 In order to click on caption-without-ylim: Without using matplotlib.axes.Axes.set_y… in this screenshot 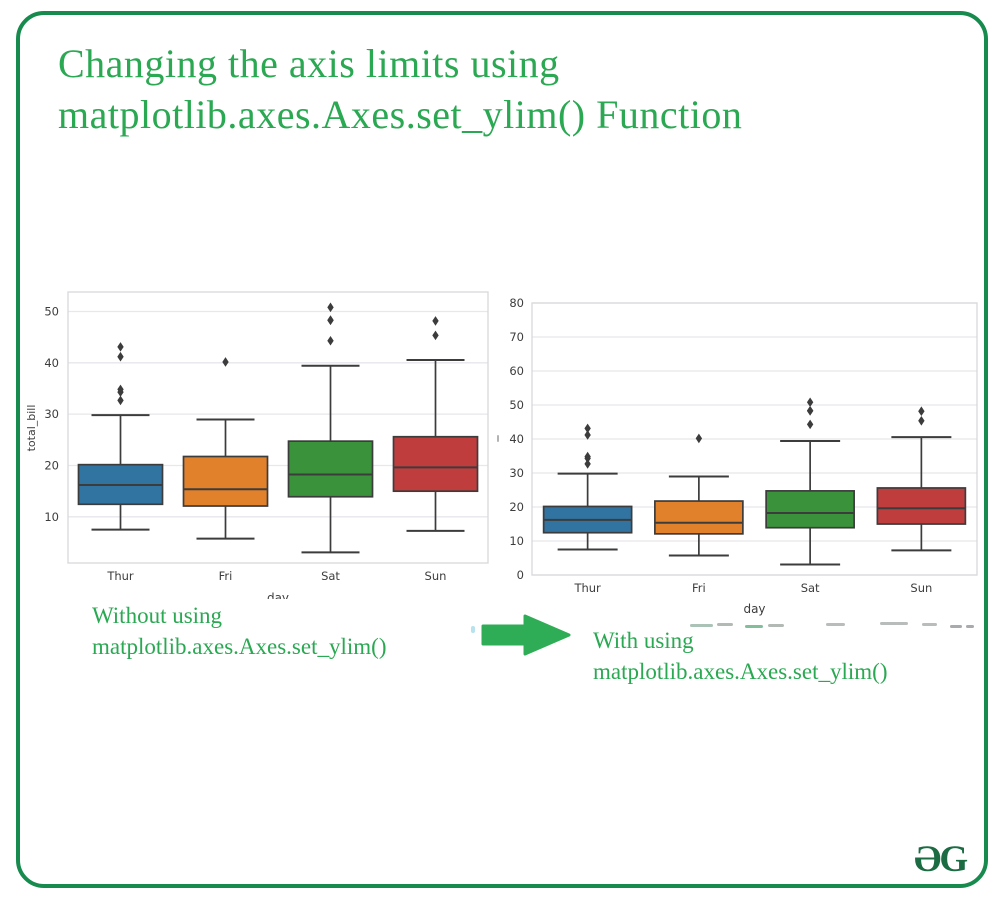, I will do `click(245, 634)`.